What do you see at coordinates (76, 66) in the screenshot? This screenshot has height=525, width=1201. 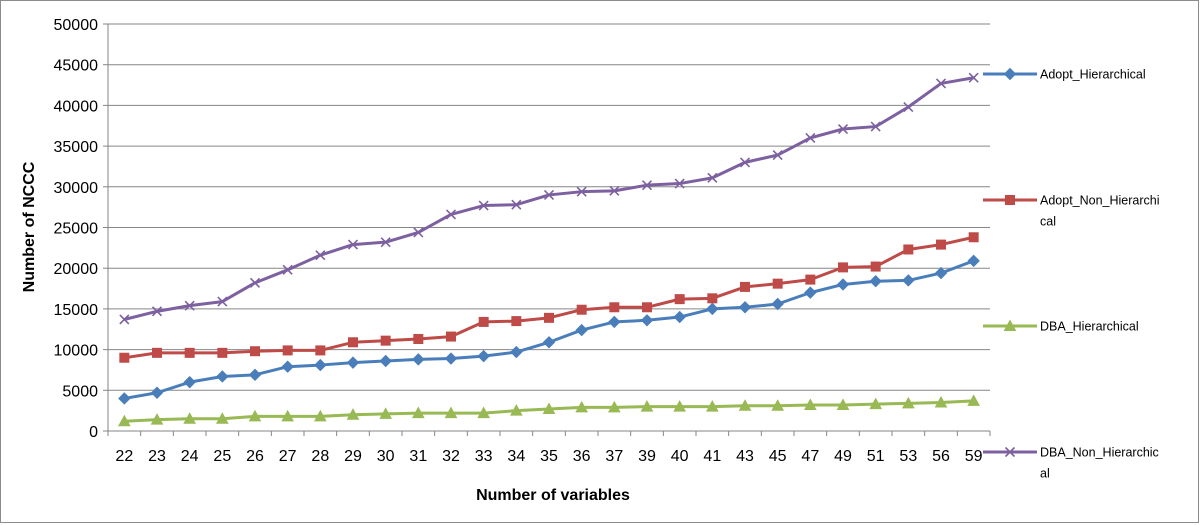 I see `y-tick-label: 45000` at bounding box center [76, 66].